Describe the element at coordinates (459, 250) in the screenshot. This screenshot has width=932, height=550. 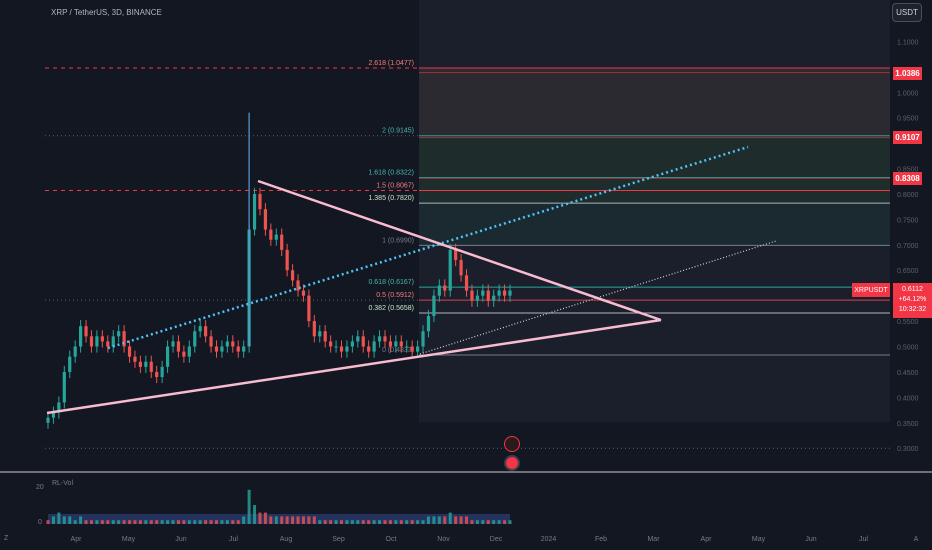
I see `triangle-upper-edge` at that location.